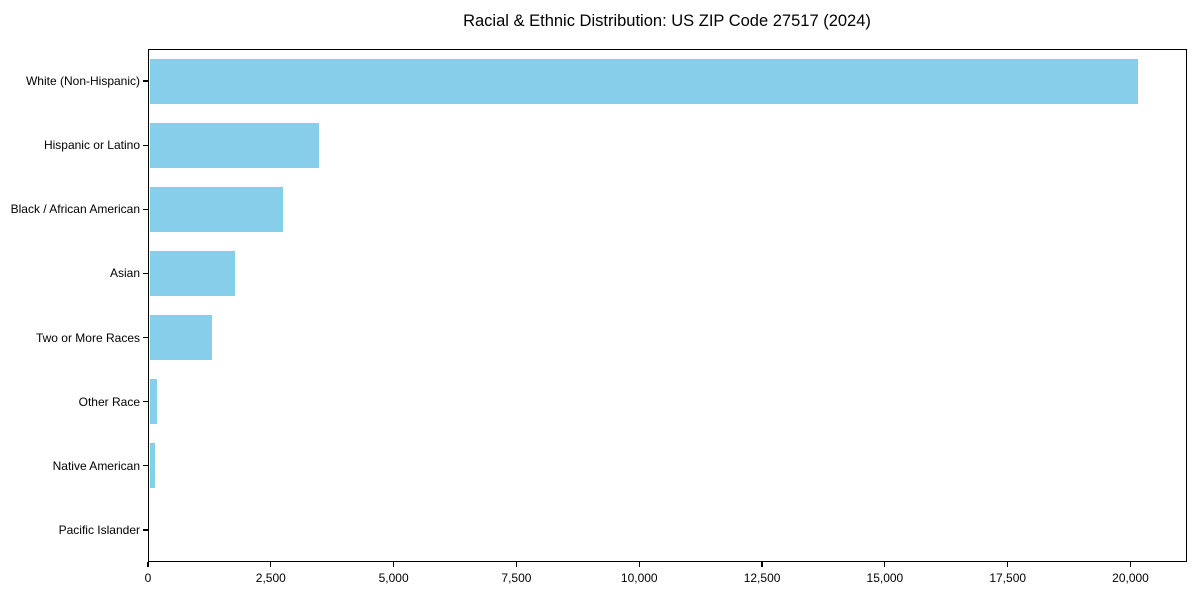 Image resolution: width=1200 pixels, height=600 pixels. What do you see at coordinates (393, 578) in the screenshot?
I see `x-tick-label: 5,000` at bounding box center [393, 578].